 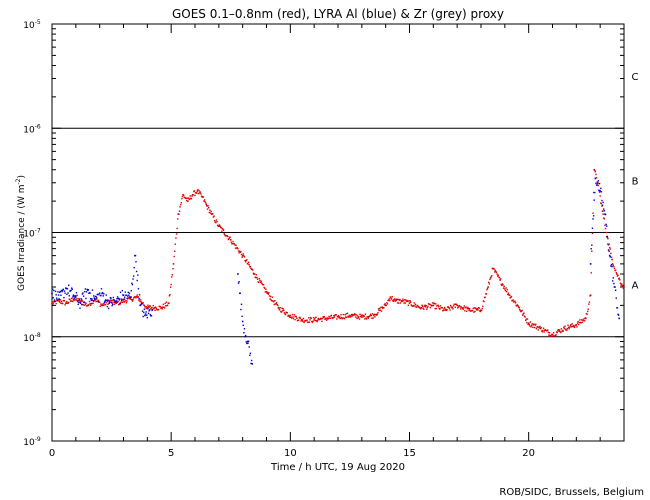 What do you see at coordinates (29, 130) in the screenshot?
I see `y-tick-base: 10` at bounding box center [29, 130].